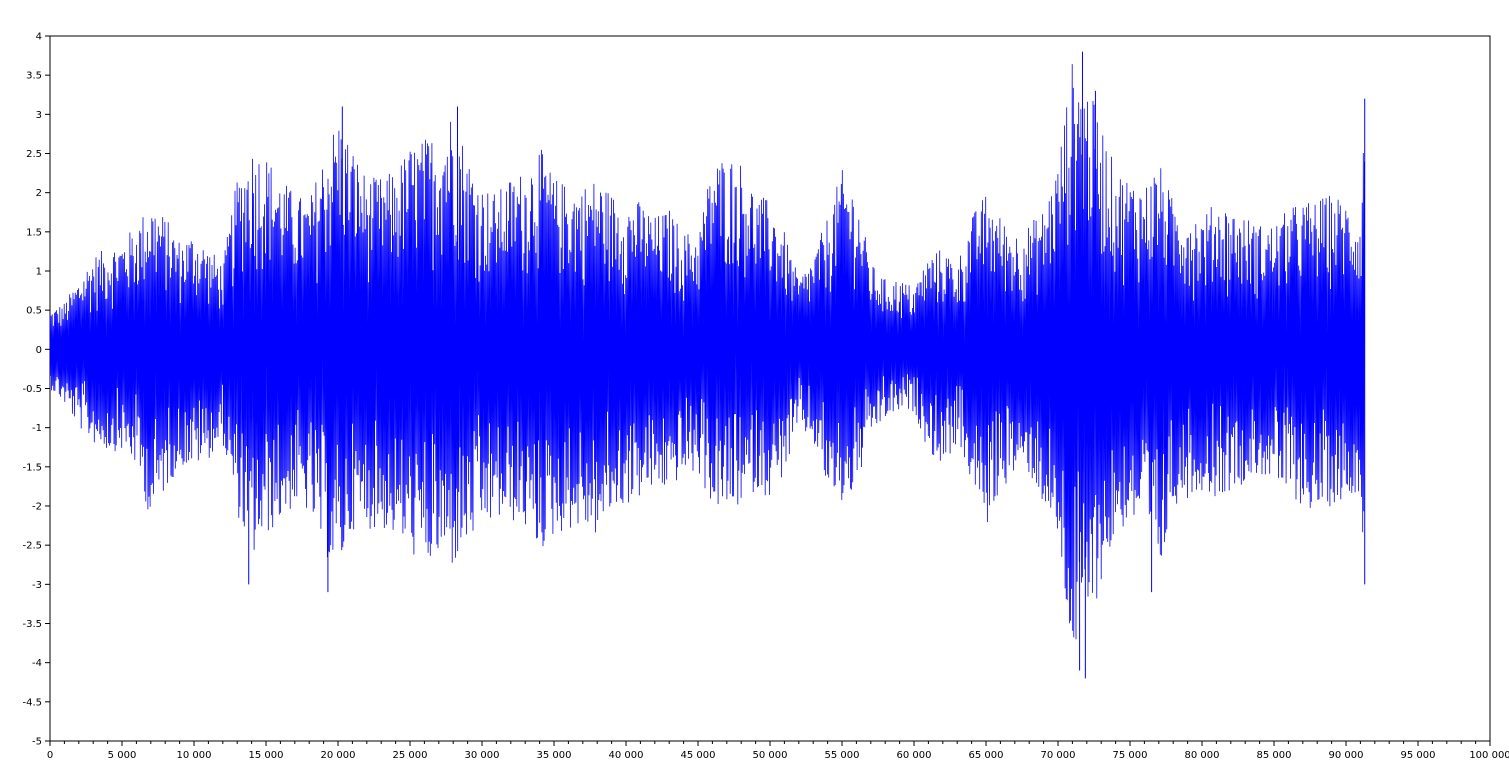  I want to click on x-tick-label: 65 000, so click(986, 755).